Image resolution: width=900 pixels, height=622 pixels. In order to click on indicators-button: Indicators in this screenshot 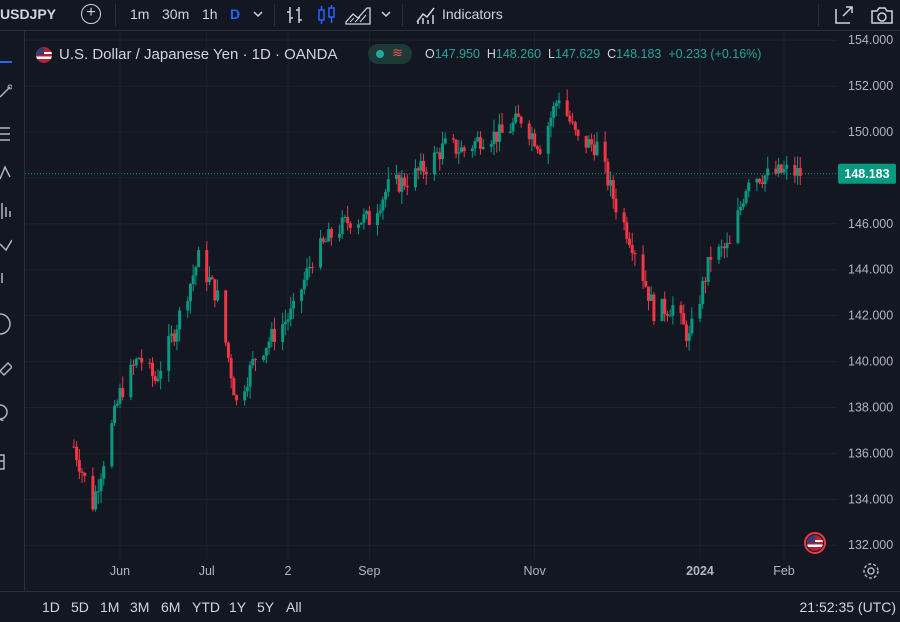, I will do `click(472, 14)`.